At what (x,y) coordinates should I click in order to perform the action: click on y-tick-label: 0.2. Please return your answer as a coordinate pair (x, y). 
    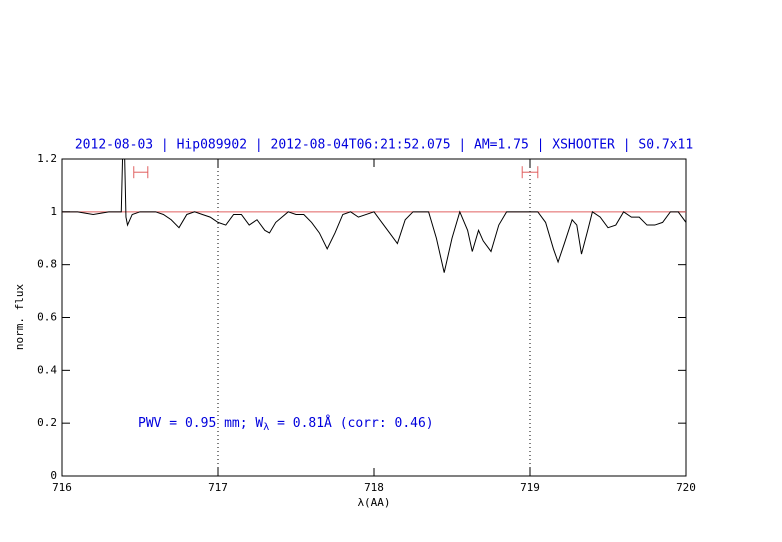
    Looking at the image, I should click on (47, 422).